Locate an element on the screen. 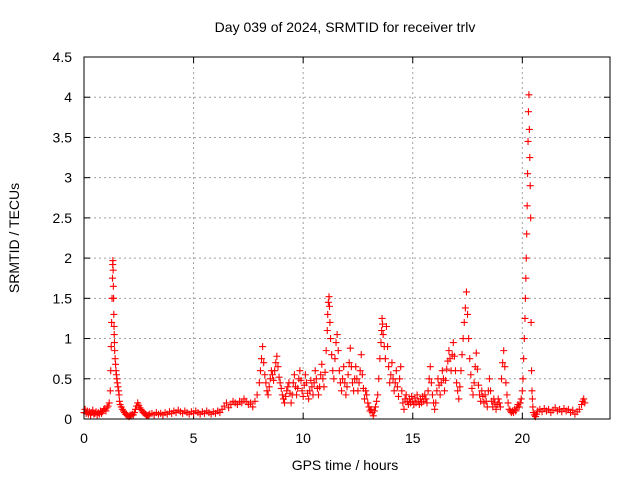  y-tick-label: 4 is located at coordinates (68, 97).